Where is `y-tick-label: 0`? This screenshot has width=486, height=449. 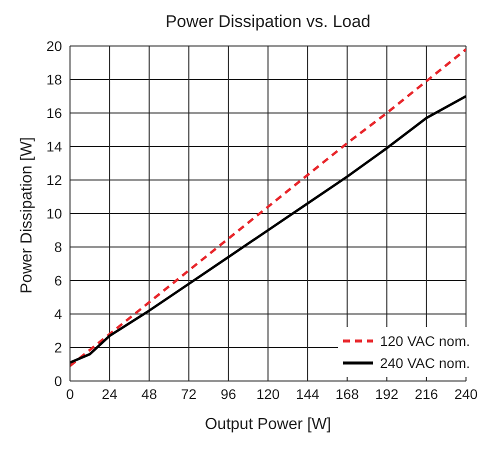
y-tick-label: 0 is located at coordinates (58, 380).